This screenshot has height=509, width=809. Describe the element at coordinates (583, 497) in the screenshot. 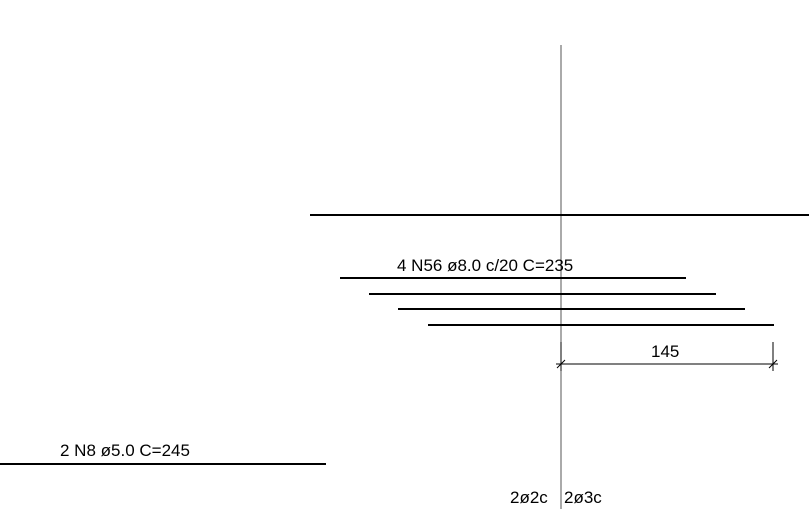

I see `axis-label-right: 2ø3c` at that location.